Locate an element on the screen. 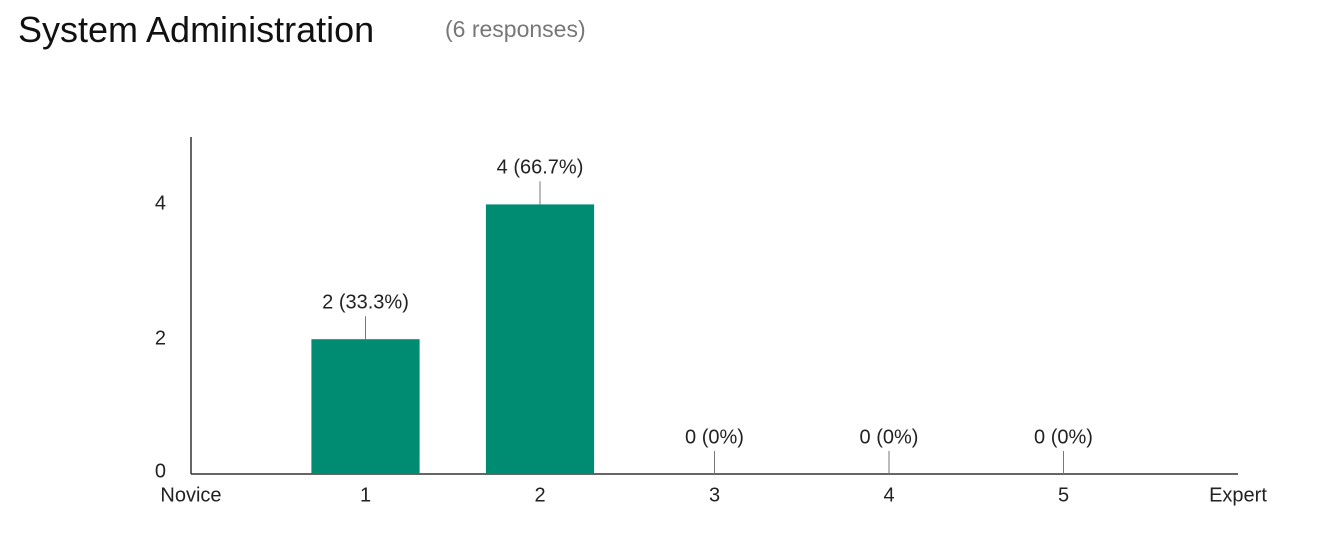  x-tick-label: 2 is located at coordinates (539, 495).